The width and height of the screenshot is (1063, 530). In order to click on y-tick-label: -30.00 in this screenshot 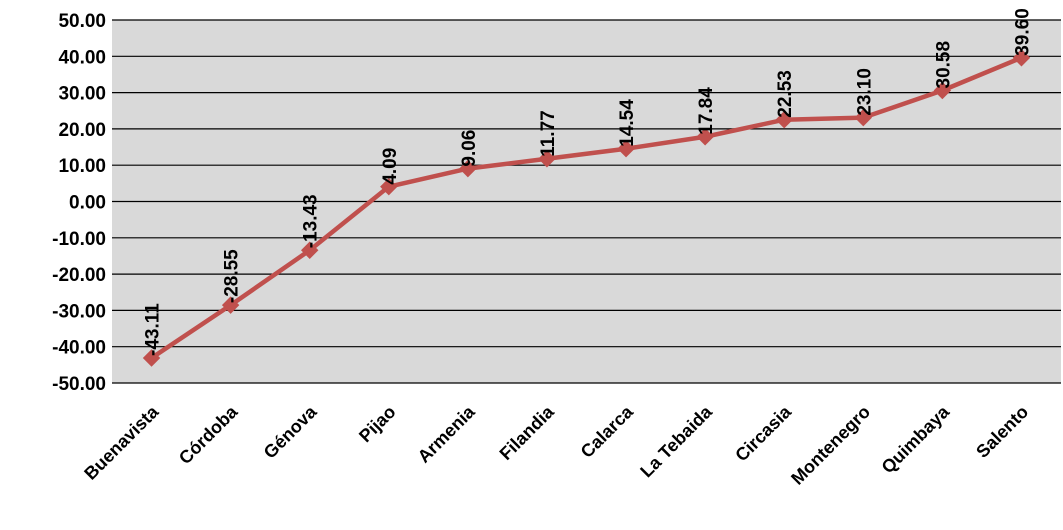, I will do `click(79, 311)`.